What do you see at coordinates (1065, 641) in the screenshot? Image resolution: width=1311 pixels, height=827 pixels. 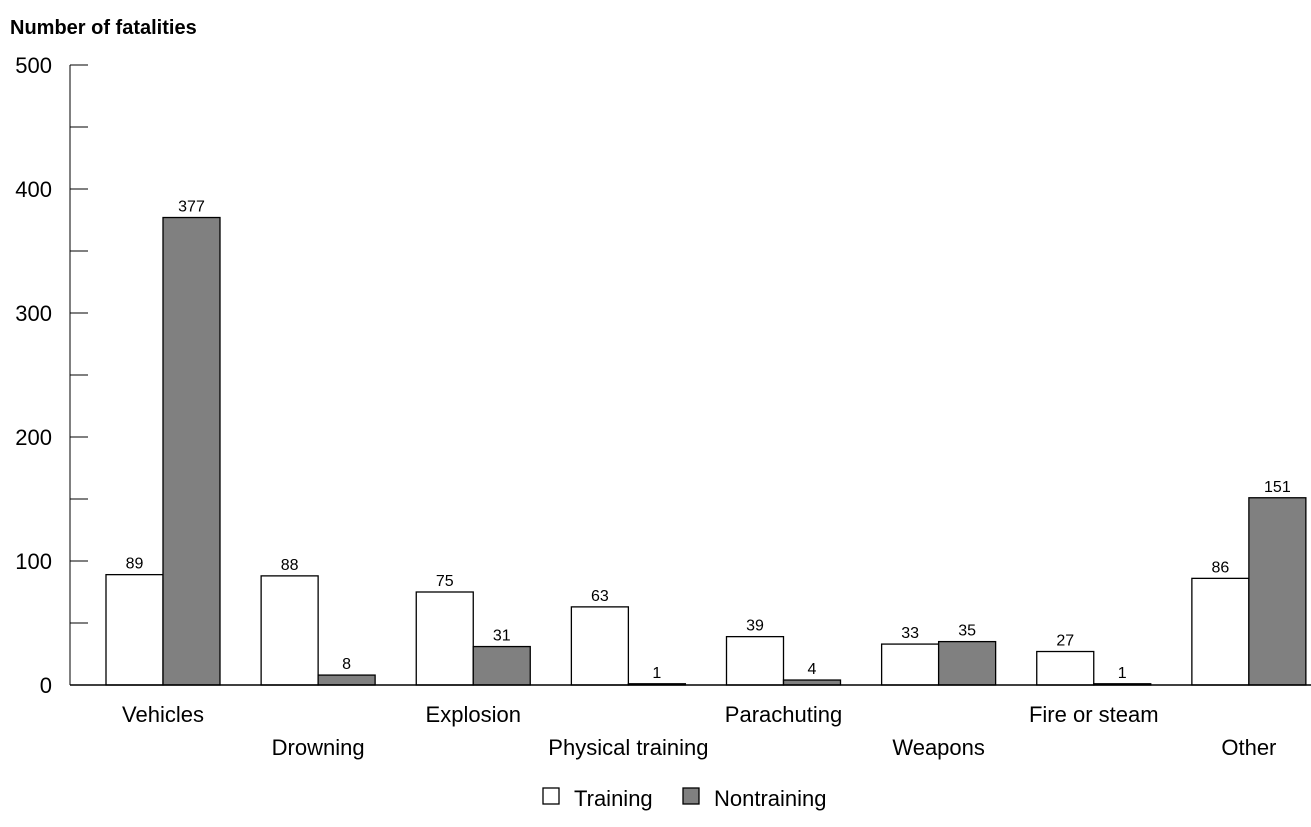 I see `data-label: 27` at bounding box center [1065, 641].